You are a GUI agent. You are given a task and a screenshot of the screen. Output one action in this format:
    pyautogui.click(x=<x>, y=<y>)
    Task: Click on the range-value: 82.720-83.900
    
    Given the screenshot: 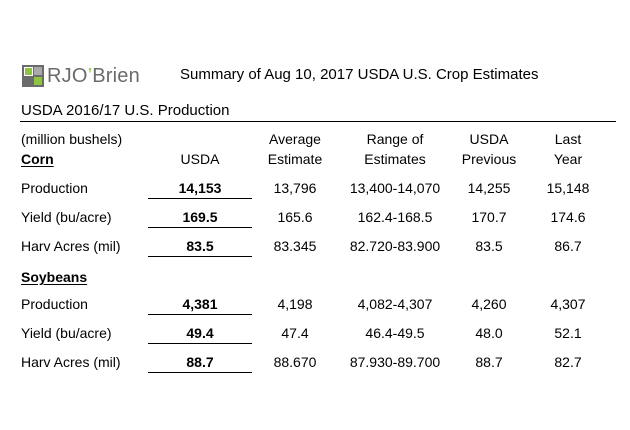 What is the action you would take?
    pyautogui.click(x=395, y=246)
    